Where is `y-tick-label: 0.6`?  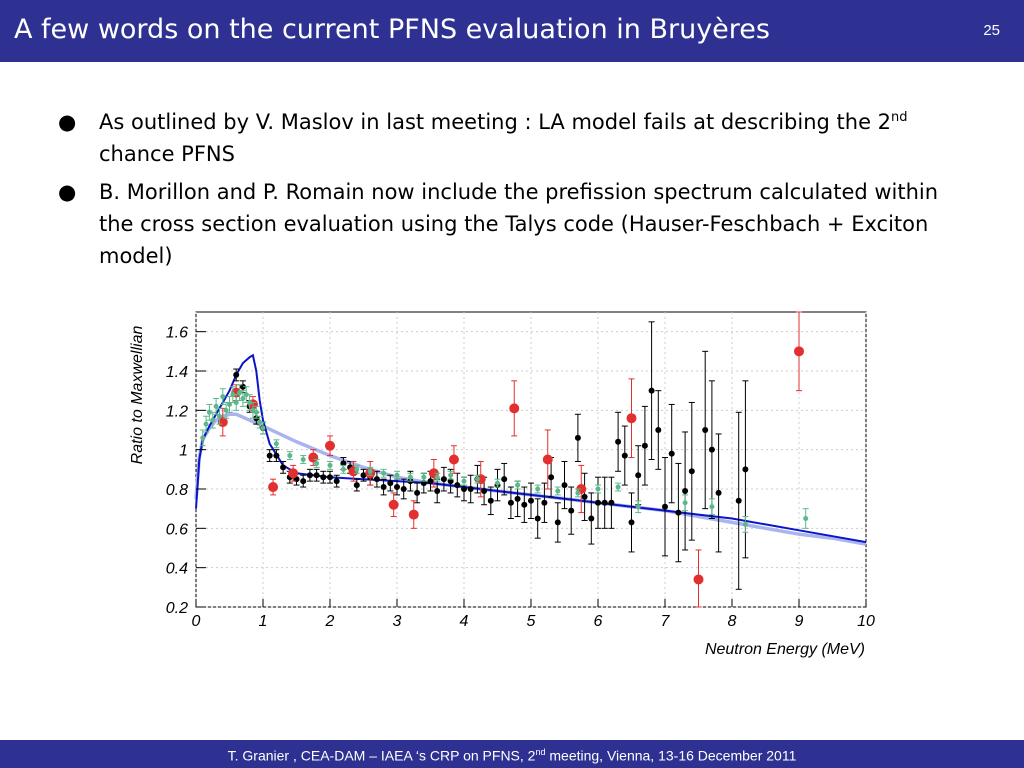
y-tick-label: 0.6 is located at coordinates (177, 529).